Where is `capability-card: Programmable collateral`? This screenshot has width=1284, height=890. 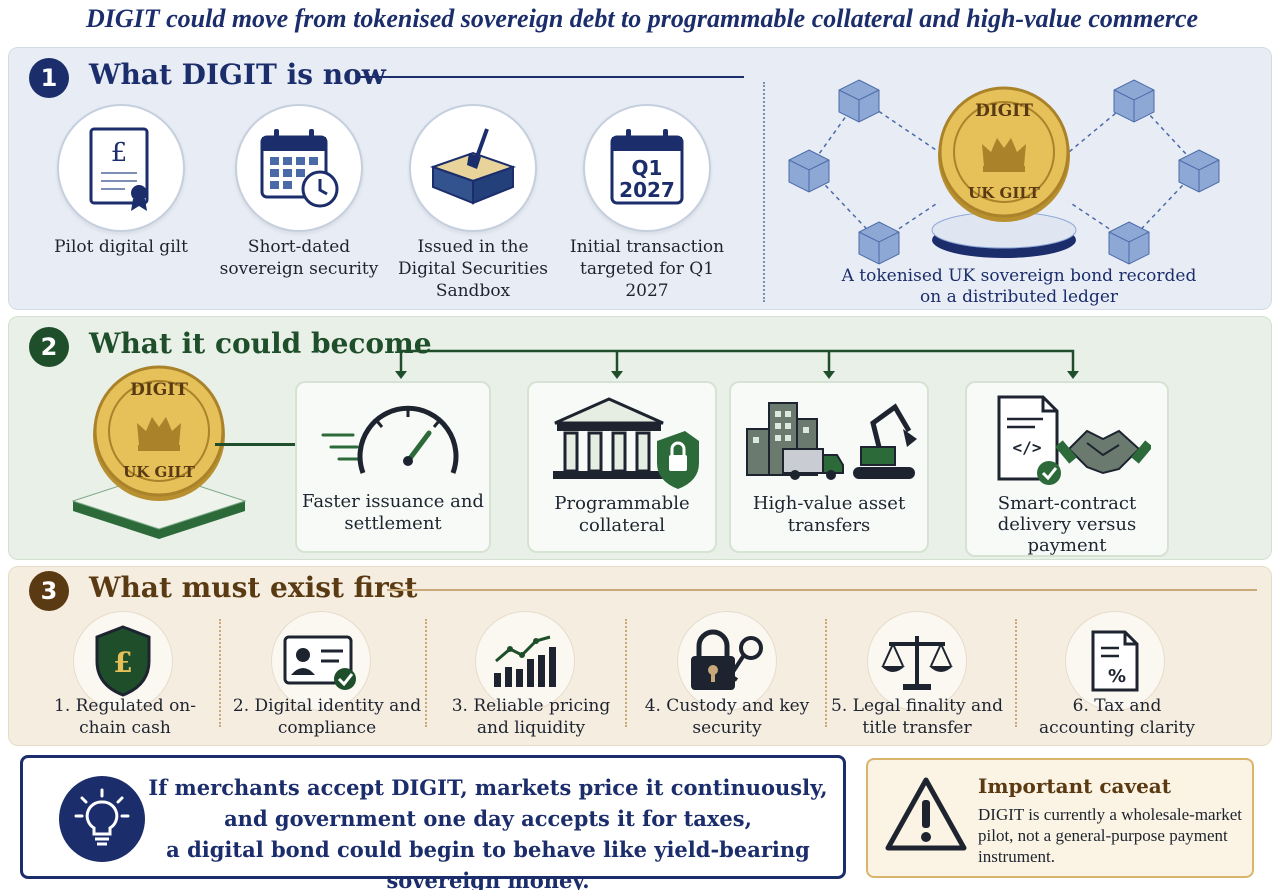 capability-card: Programmable collateral is located at coordinates (622, 467).